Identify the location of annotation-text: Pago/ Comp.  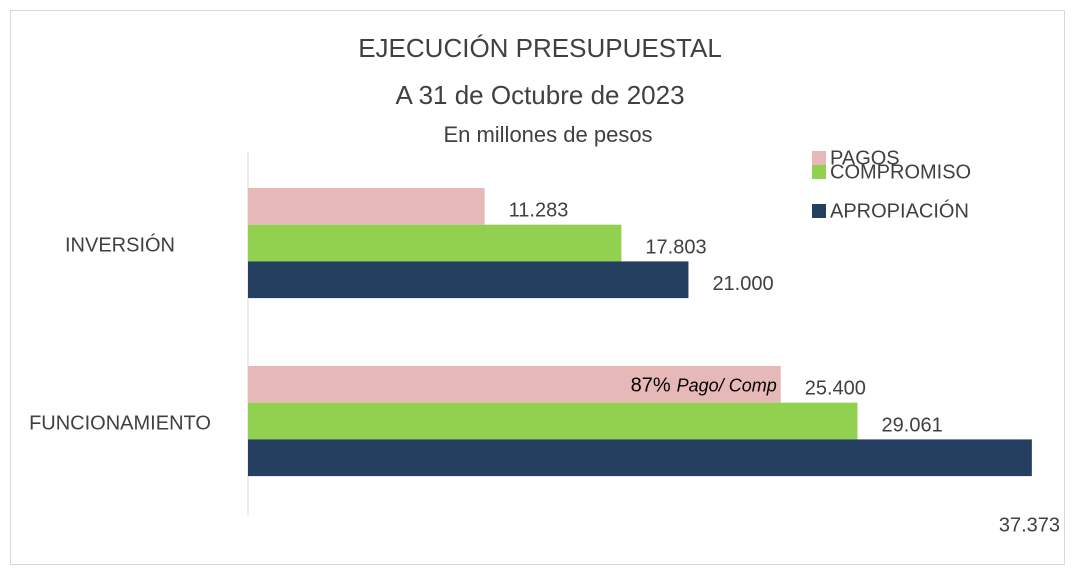
(727, 385).